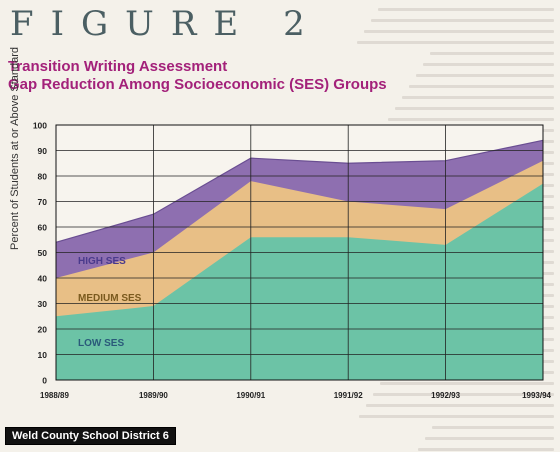  Describe the element at coordinates (43, 177) in the screenshot. I see `y-tick-label: 80` at that location.